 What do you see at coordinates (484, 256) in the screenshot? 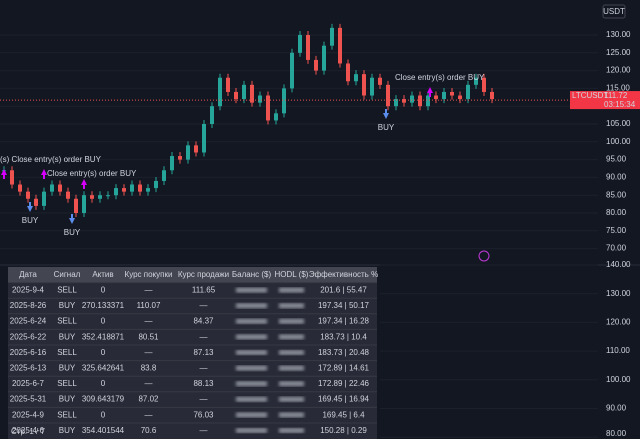
I see `indicator-icon` at bounding box center [484, 256].